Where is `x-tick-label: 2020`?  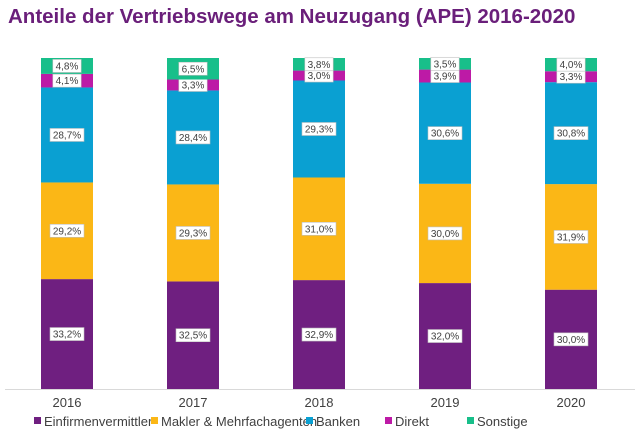 x-tick-label: 2020 is located at coordinates (571, 402).